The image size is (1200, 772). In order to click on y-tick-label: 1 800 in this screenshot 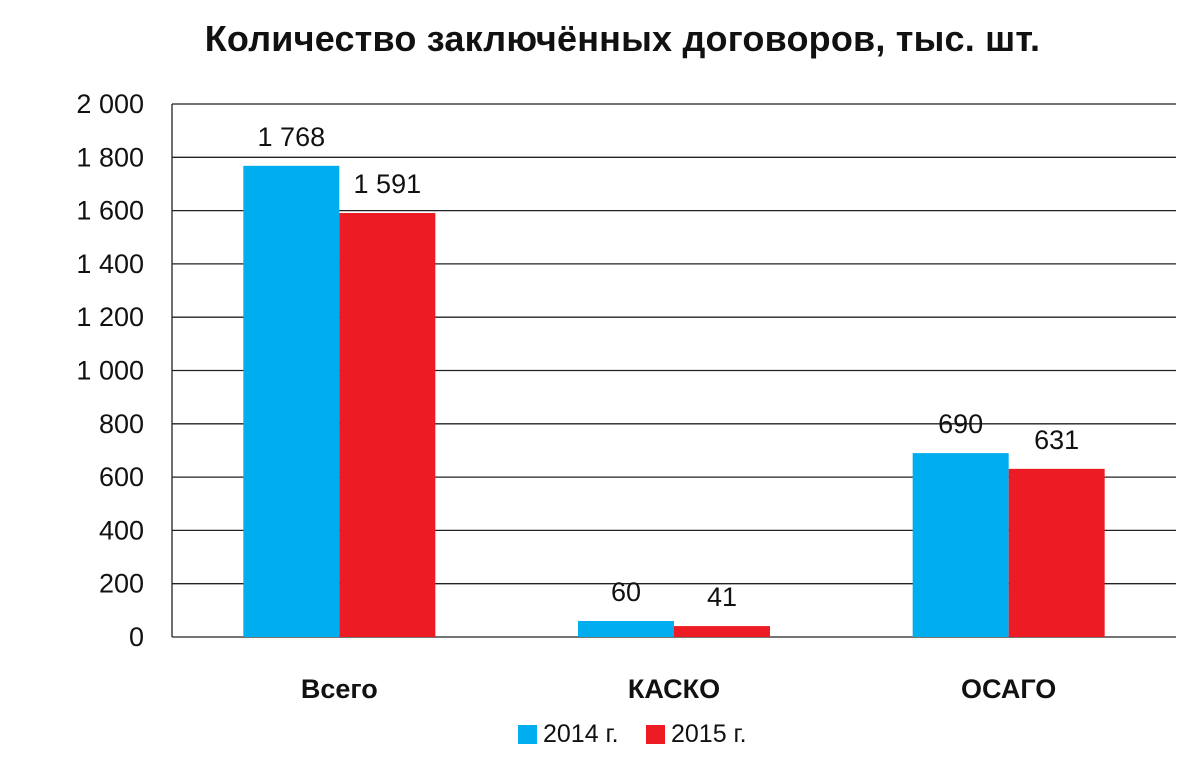, I will do `click(110, 157)`.